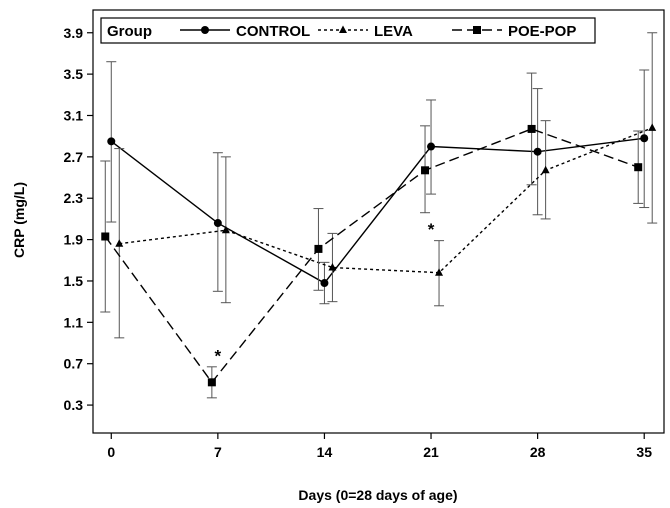 The width and height of the screenshot is (670, 508). I want to click on legend: Group CONTROL LEVA POE-POP, so click(348, 30).